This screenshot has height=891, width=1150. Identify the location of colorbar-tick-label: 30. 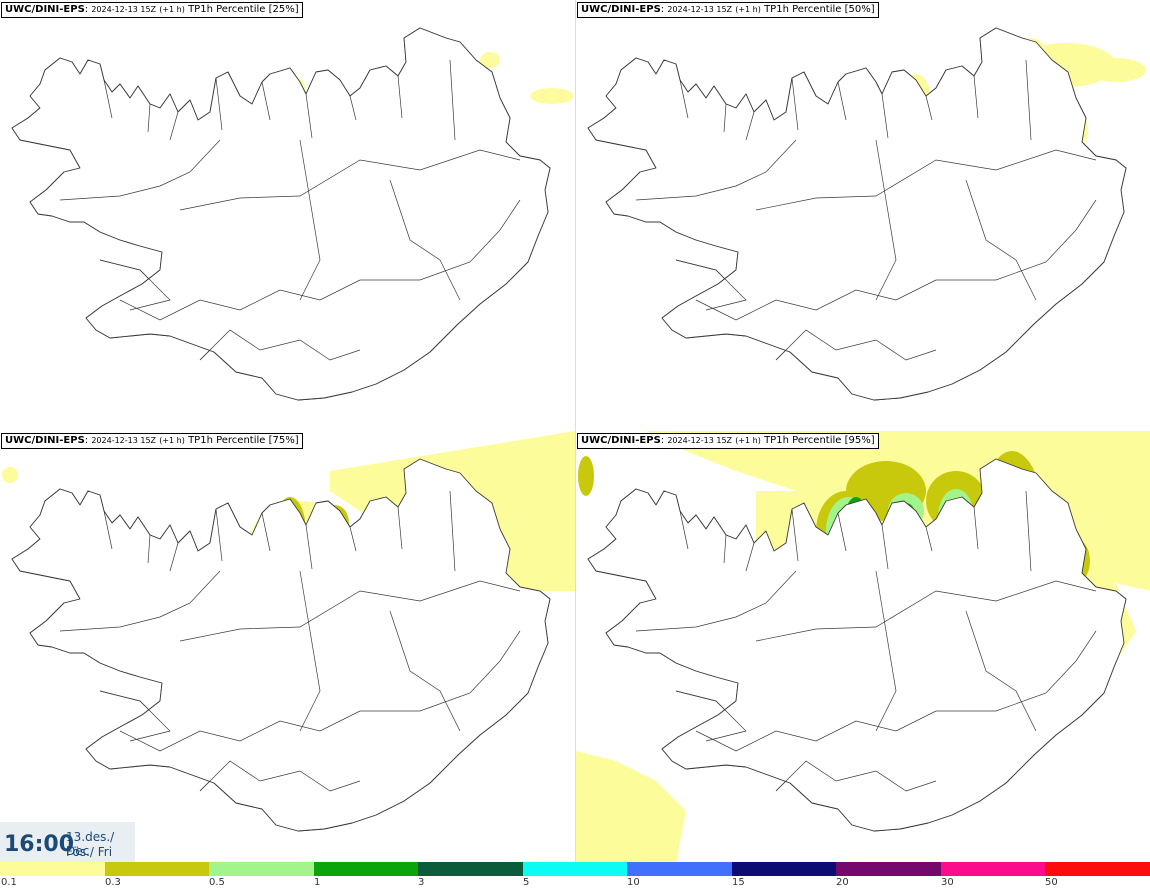
(947, 882).